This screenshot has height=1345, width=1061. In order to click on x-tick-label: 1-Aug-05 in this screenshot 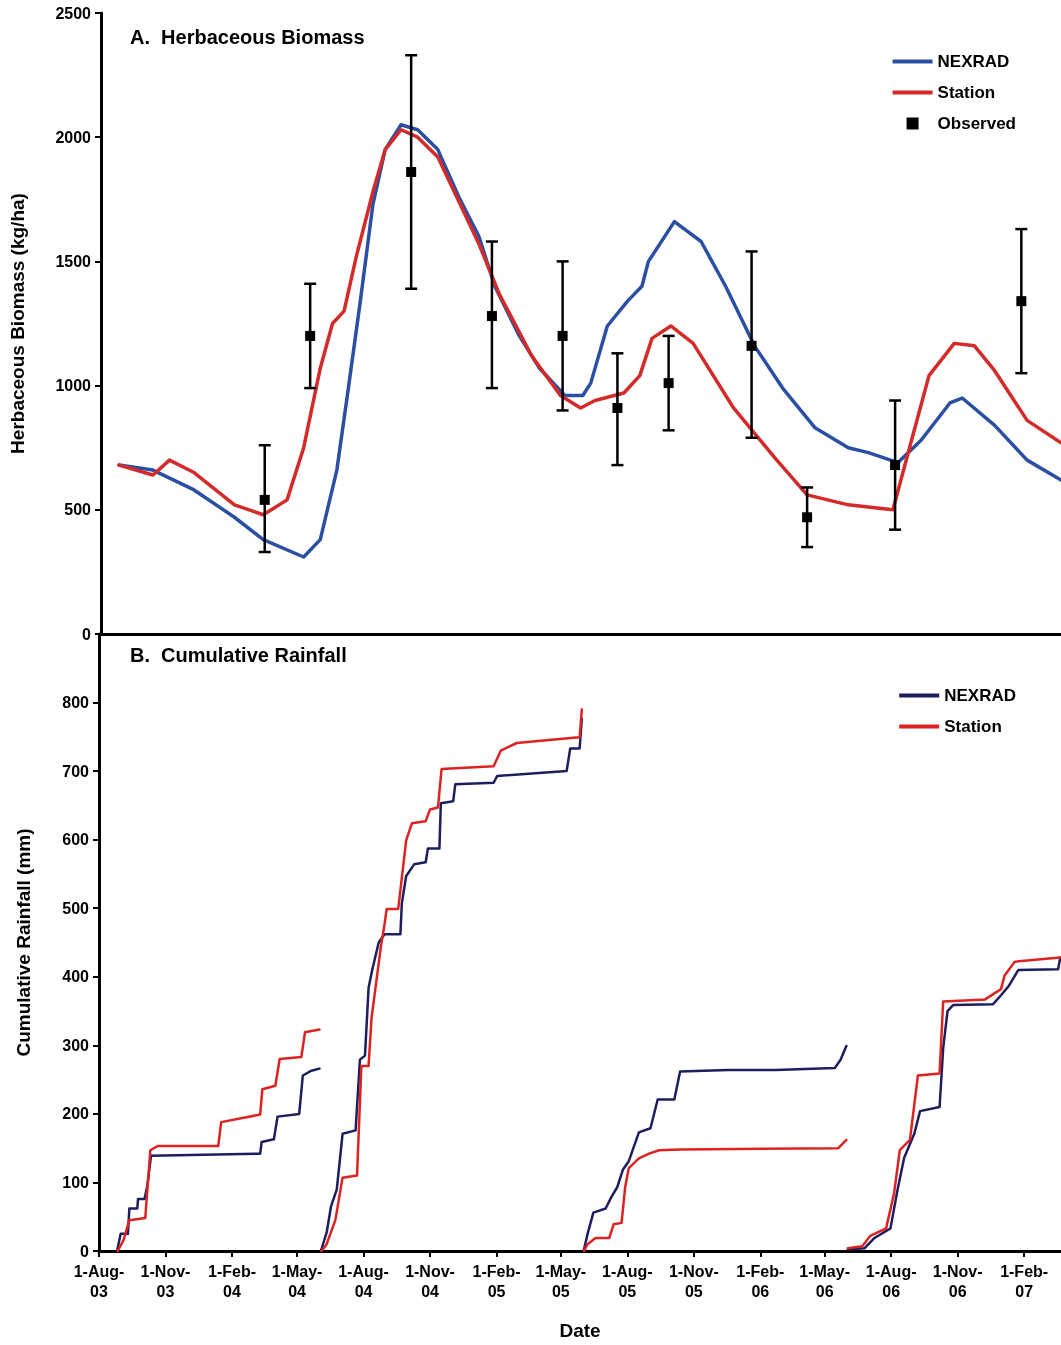, I will do `click(627, 1281)`.